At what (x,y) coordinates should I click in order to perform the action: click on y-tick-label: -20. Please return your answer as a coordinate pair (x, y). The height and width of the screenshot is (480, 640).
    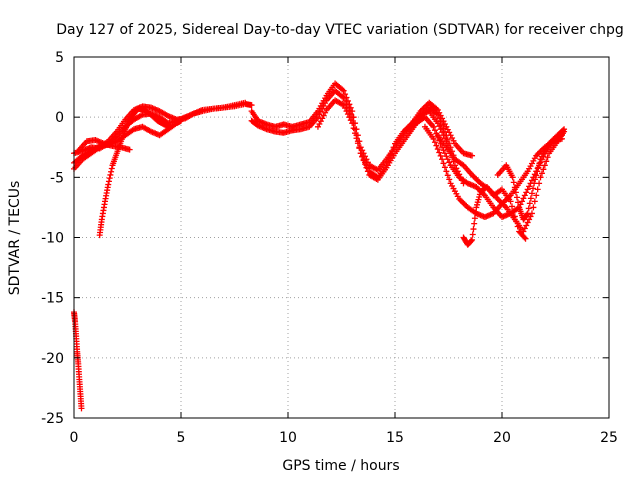
    Looking at the image, I should click on (52, 359).